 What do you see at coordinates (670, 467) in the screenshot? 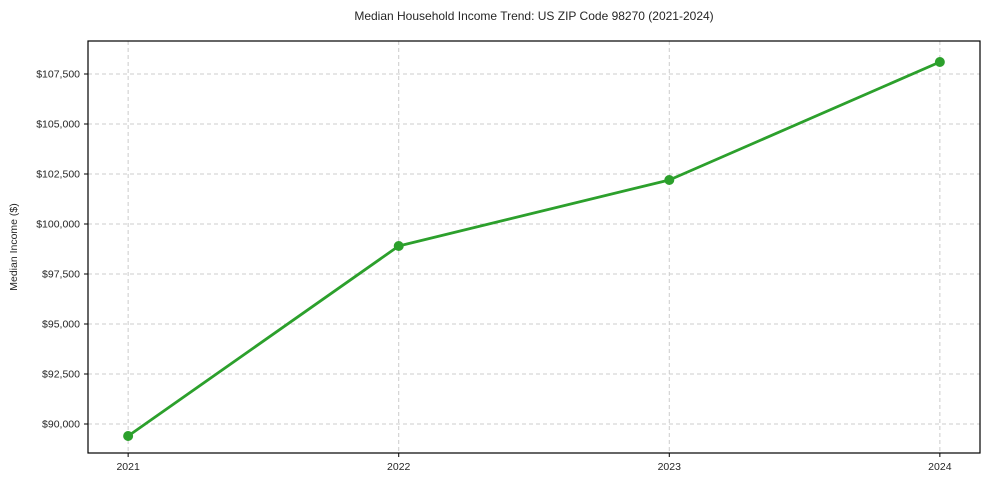
I see `x-tick-label: 2023` at bounding box center [670, 467].